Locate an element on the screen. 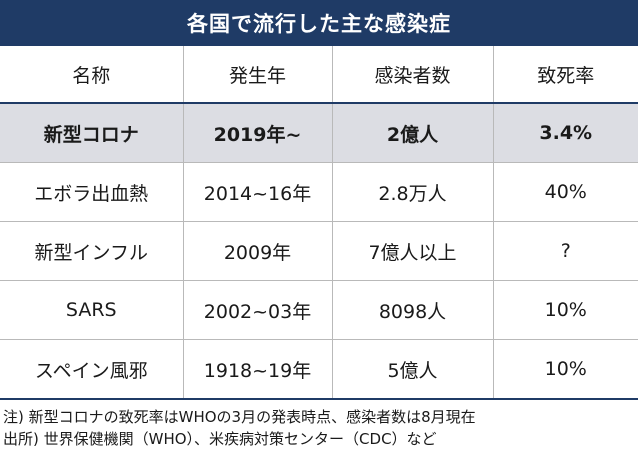 The image size is (638, 455). cell-name: 新型コロナ is located at coordinates (91, 133).